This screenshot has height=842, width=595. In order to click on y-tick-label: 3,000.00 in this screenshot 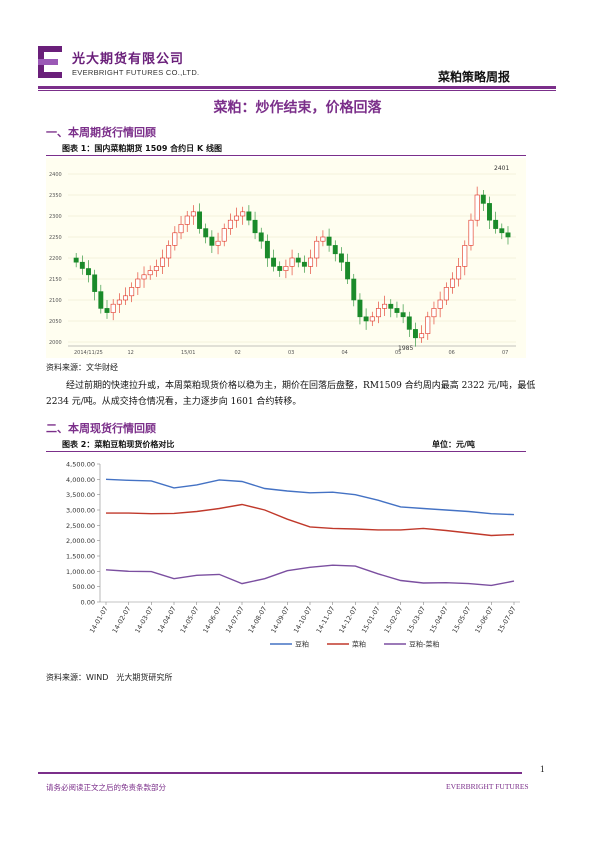, I will do `click(80, 511)`.